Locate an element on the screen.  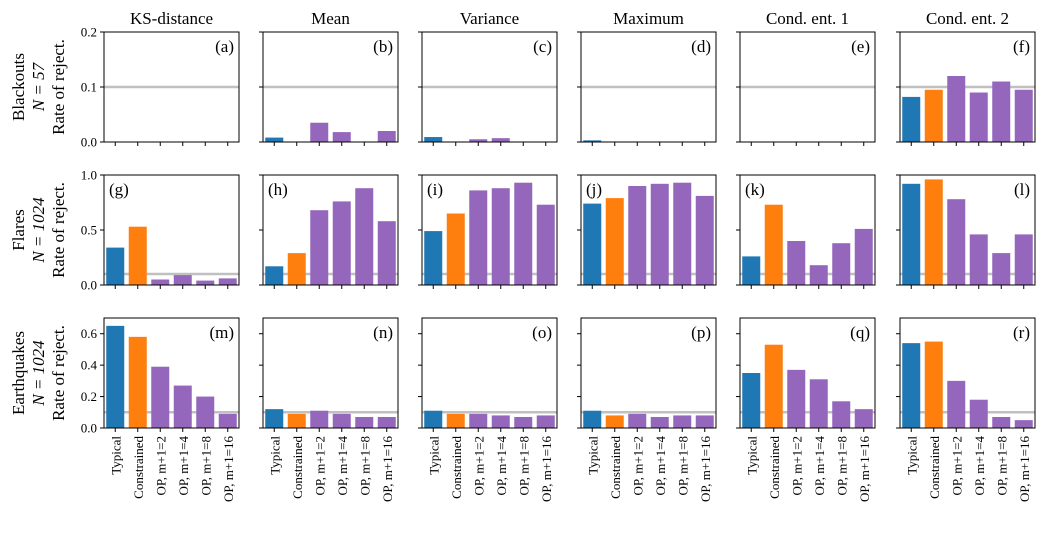
panel-letter: (r) is located at coordinates (1021, 332).